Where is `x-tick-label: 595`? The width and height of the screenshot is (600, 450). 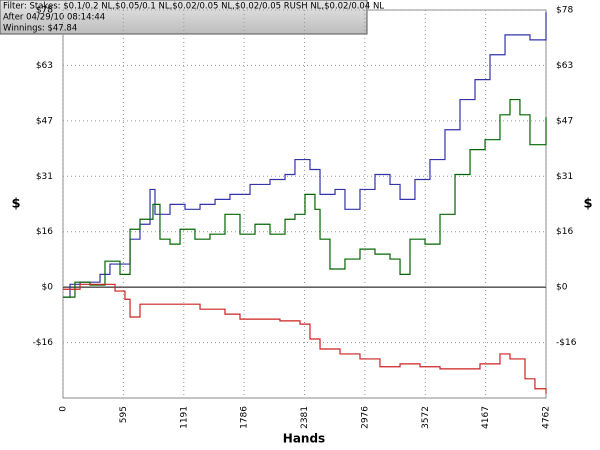 x-tick-label: 595 is located at coordinates (124, 414).